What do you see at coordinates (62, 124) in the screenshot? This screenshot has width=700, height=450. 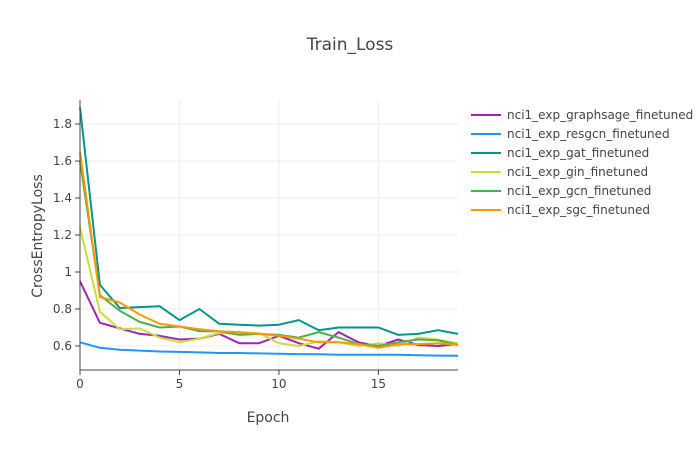 I see `y-tick-label: 1.8` at bounding box center [62, 124].